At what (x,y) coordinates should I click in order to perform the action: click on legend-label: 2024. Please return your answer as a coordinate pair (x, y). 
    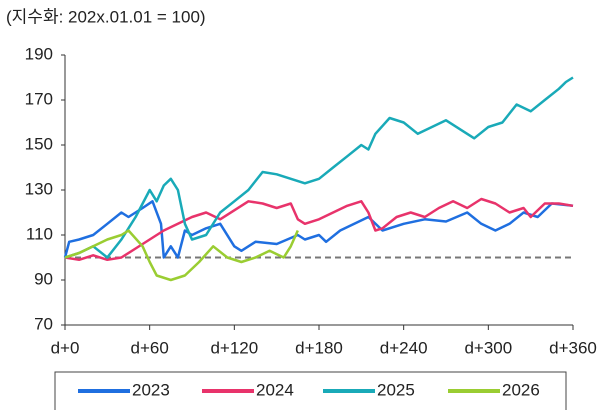
    Looking at the image, I should click on (275, 389).